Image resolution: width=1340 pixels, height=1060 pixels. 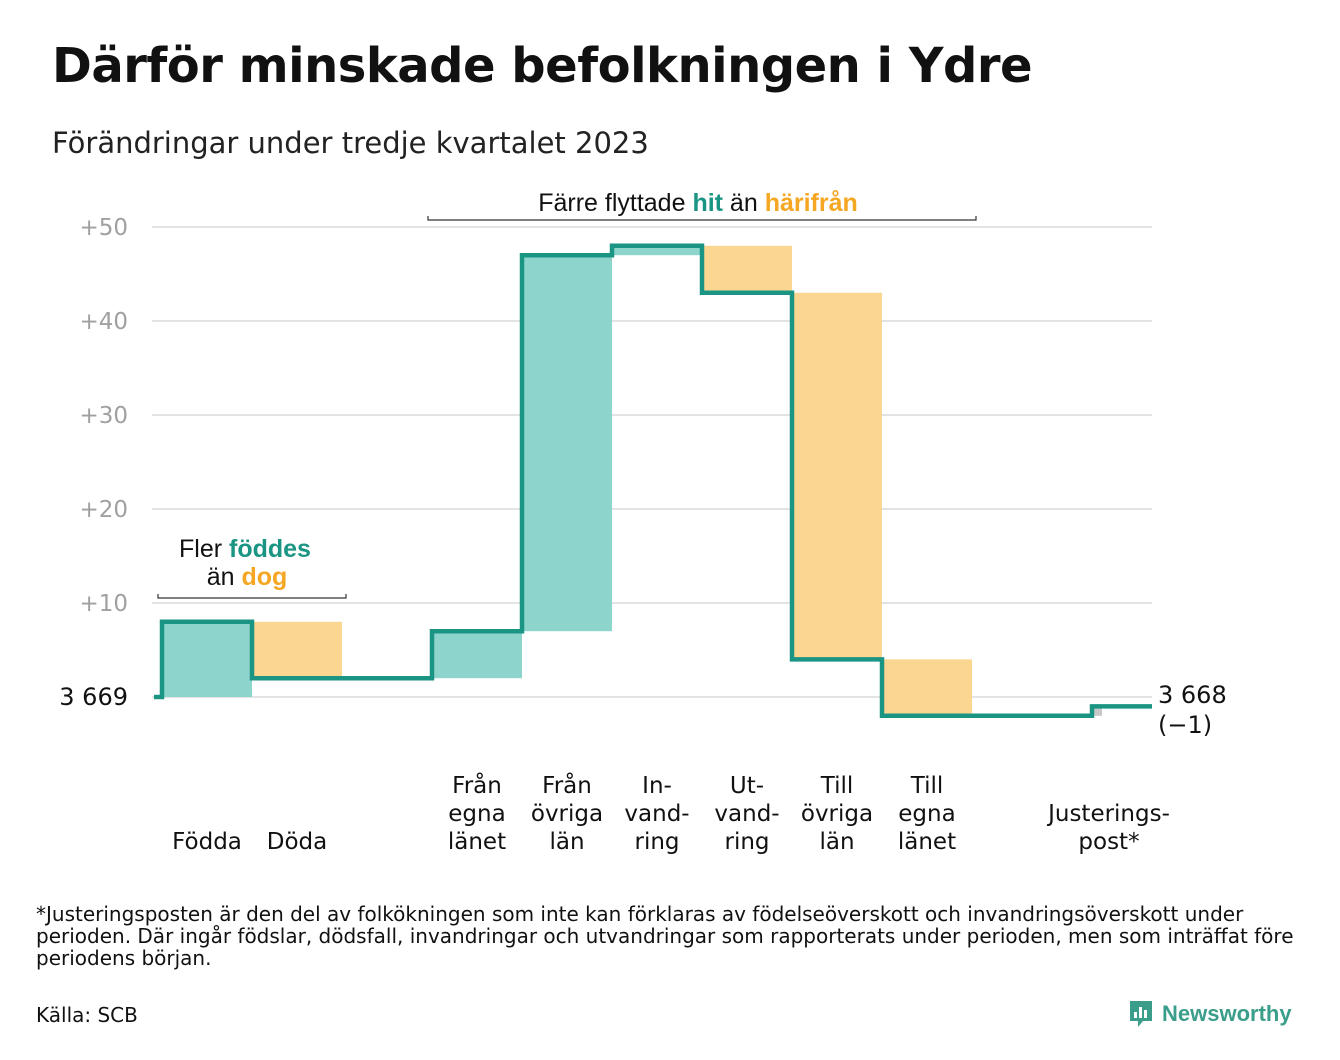 What do you see at coordinates (103, 416) in the screenshot?
I see `y-tick-label: +30` at bounding box center [103, 416].